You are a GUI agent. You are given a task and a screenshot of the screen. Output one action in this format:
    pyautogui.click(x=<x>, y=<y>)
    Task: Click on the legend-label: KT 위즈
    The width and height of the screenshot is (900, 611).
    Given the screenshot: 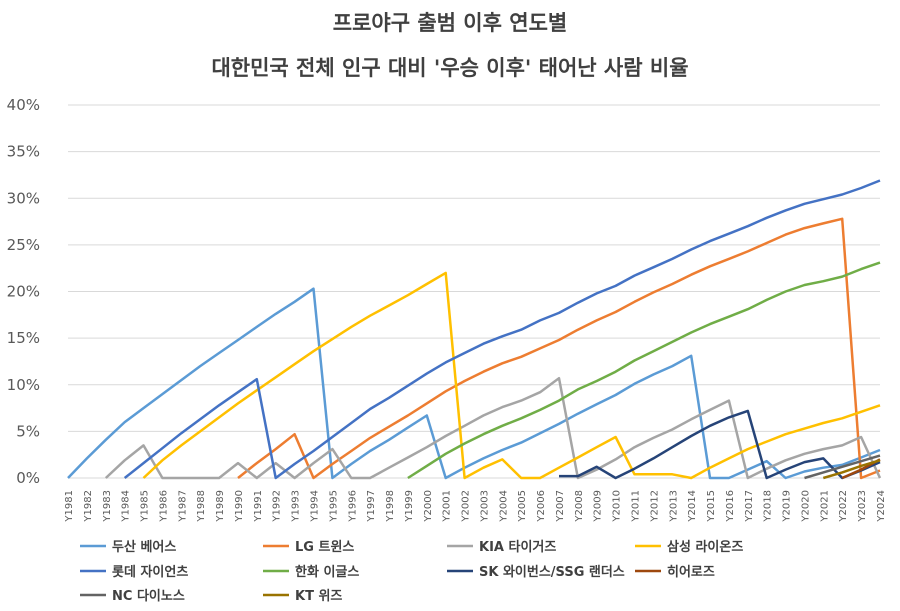 What is the action you would take?
    pyautogui.click(x=318, y=596)
    